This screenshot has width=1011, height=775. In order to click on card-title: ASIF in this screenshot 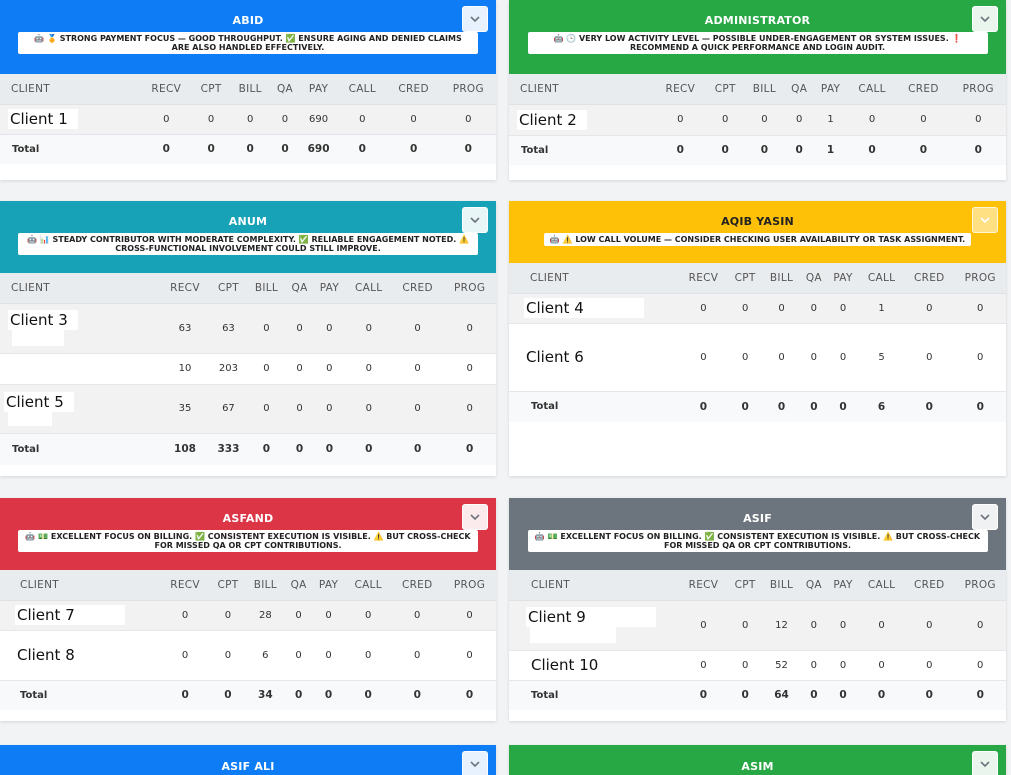, I will do `click(757, 518)`.